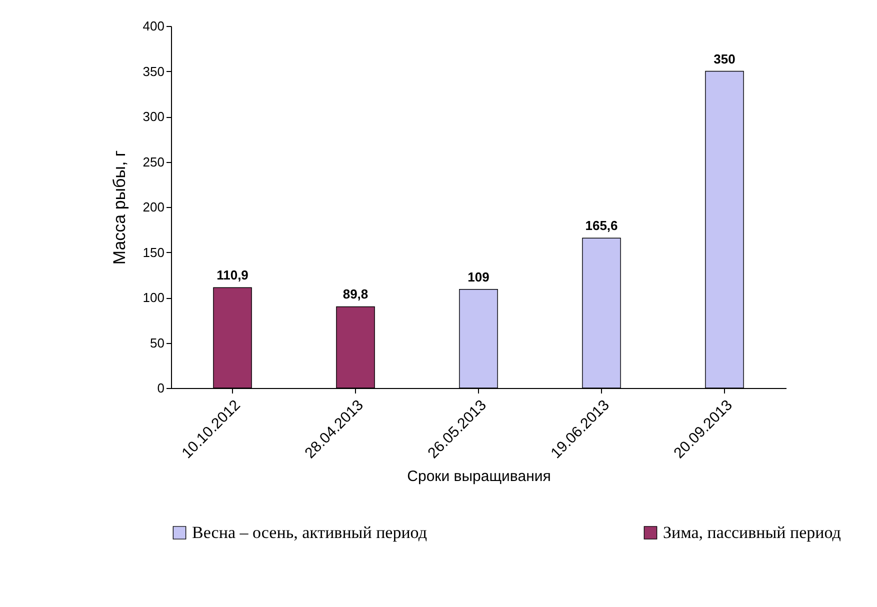 The height and width of the screenshot is (607, 877). What do you see at coordinates (153, 162) in the screenshot?
I see `y-tick-label: 250` at bounding box center [153, 162].